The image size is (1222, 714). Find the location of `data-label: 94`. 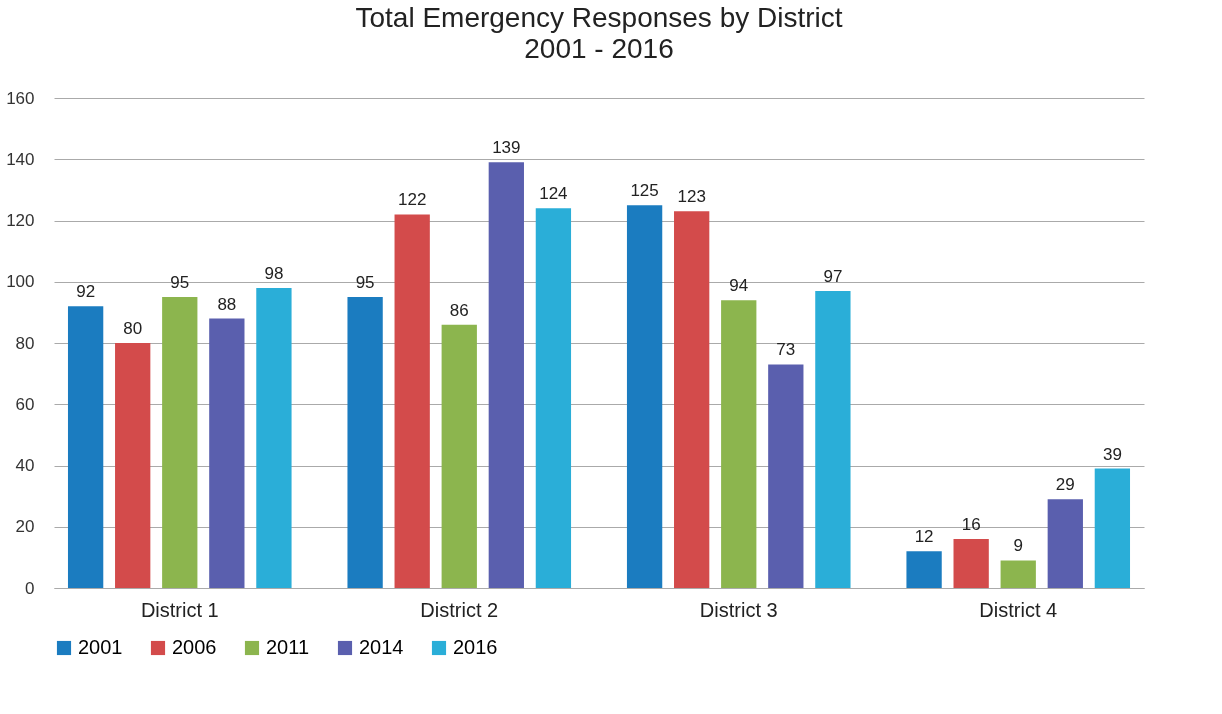

data-label: 94 is located at coordinates (739, 286).